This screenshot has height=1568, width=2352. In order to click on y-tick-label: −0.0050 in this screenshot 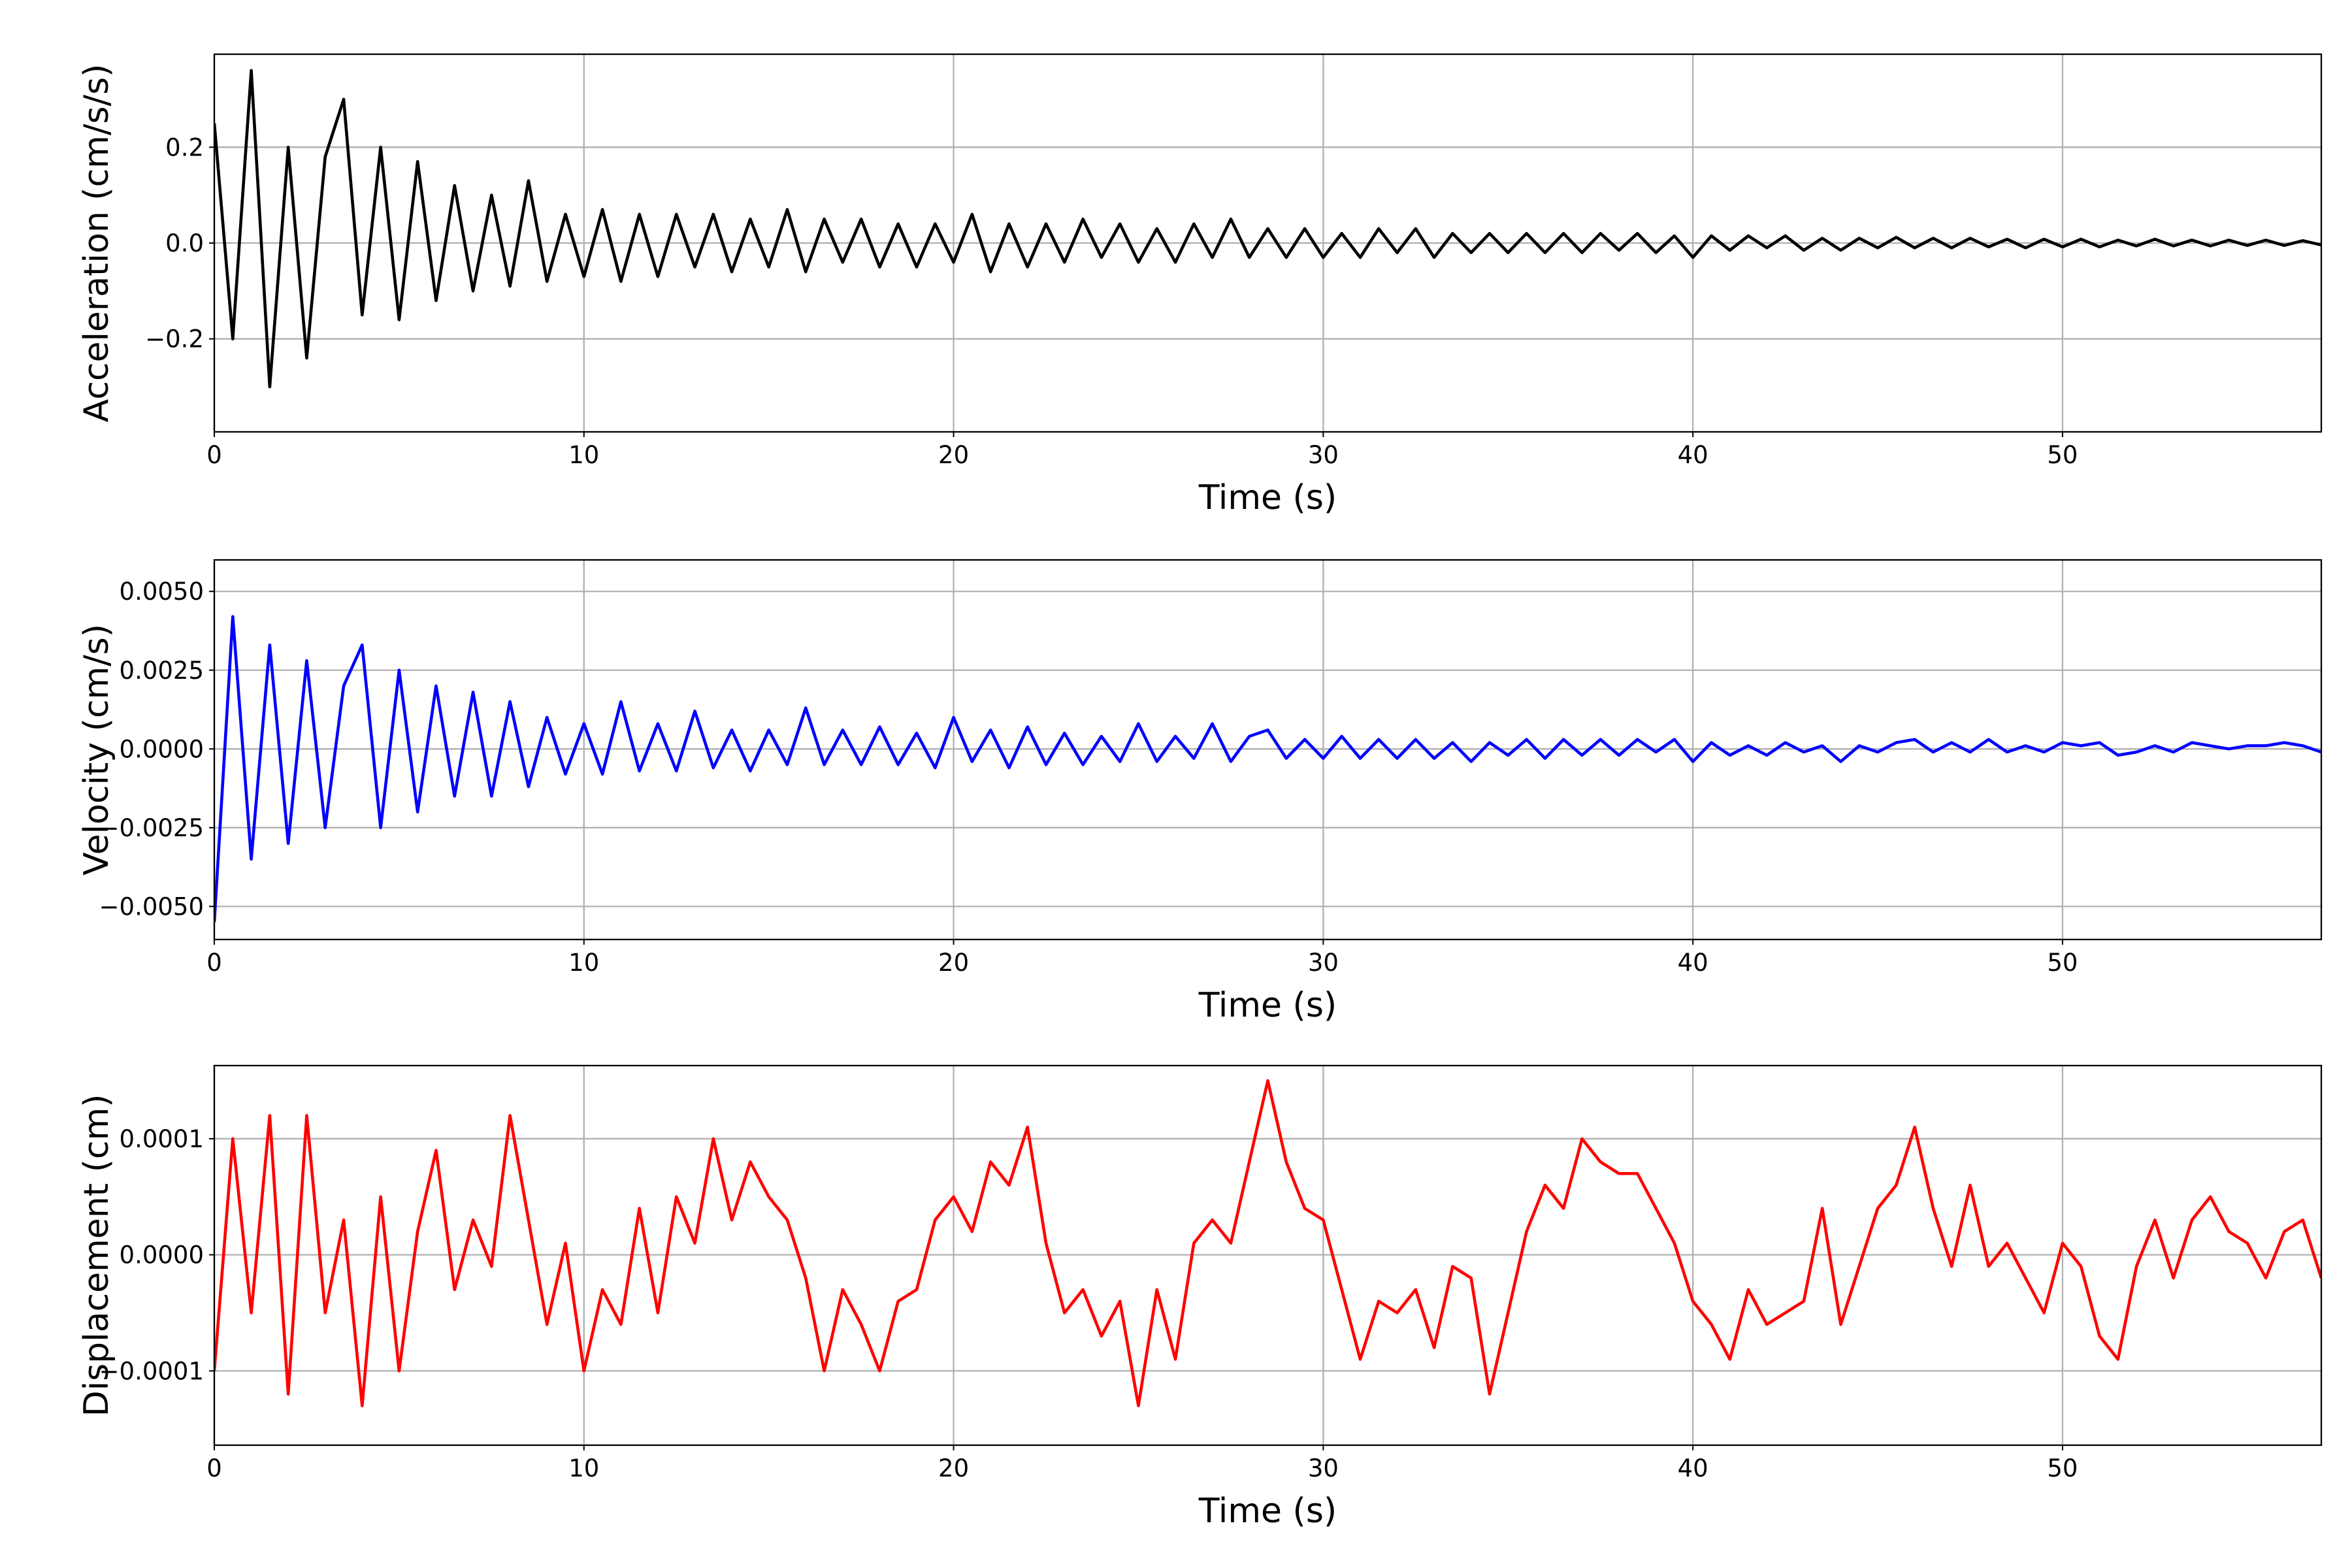, I will do `click(151, 906)`.